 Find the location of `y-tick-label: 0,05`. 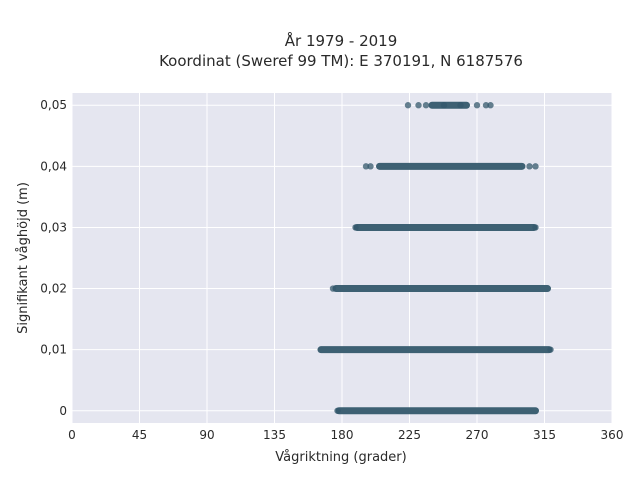

y-tick-label: 0,05 is located at coordinates (53, 105).